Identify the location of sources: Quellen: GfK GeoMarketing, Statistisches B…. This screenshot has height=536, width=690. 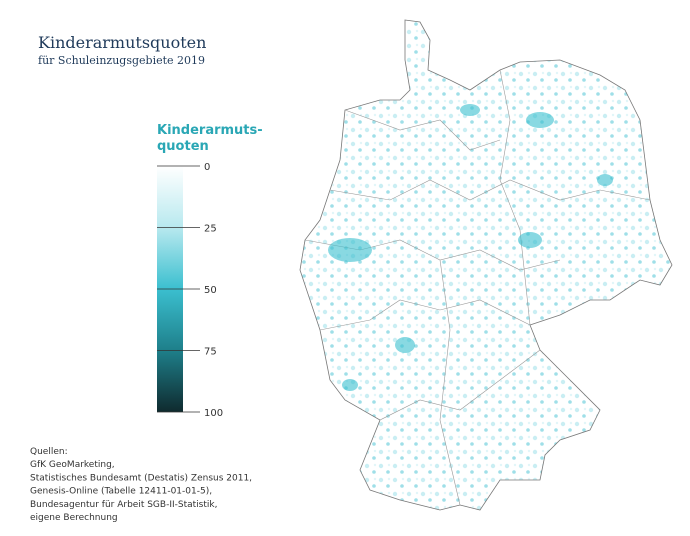
(141, 485).